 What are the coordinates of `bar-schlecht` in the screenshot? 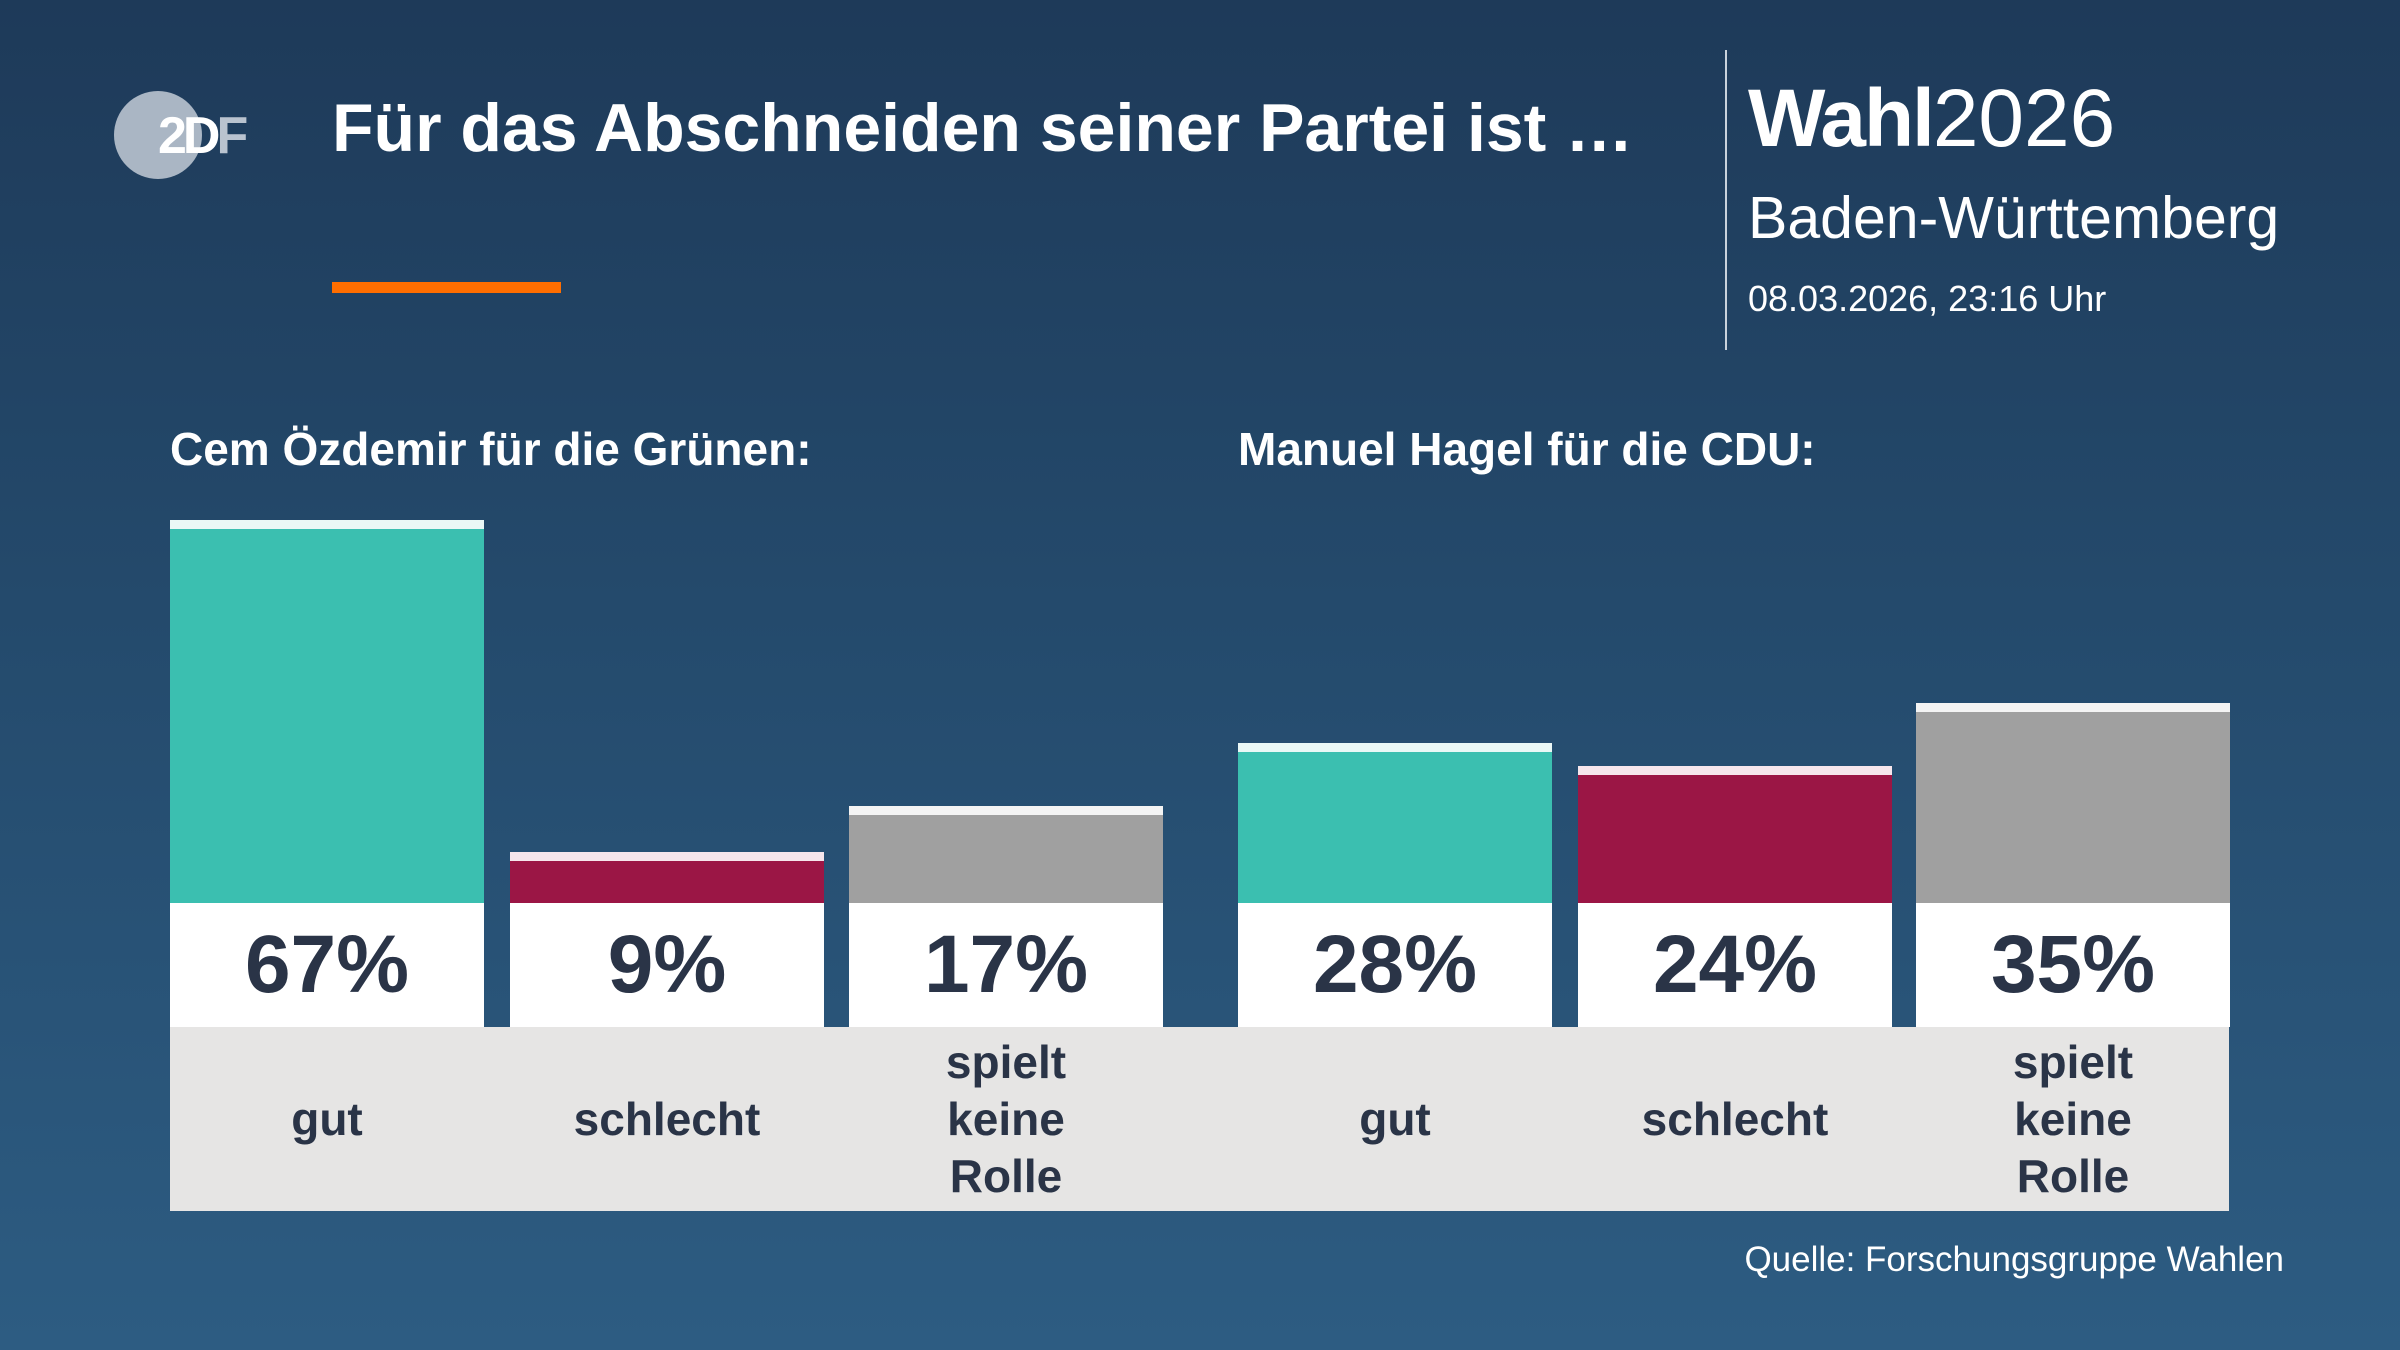 It's located at (1735, 834).